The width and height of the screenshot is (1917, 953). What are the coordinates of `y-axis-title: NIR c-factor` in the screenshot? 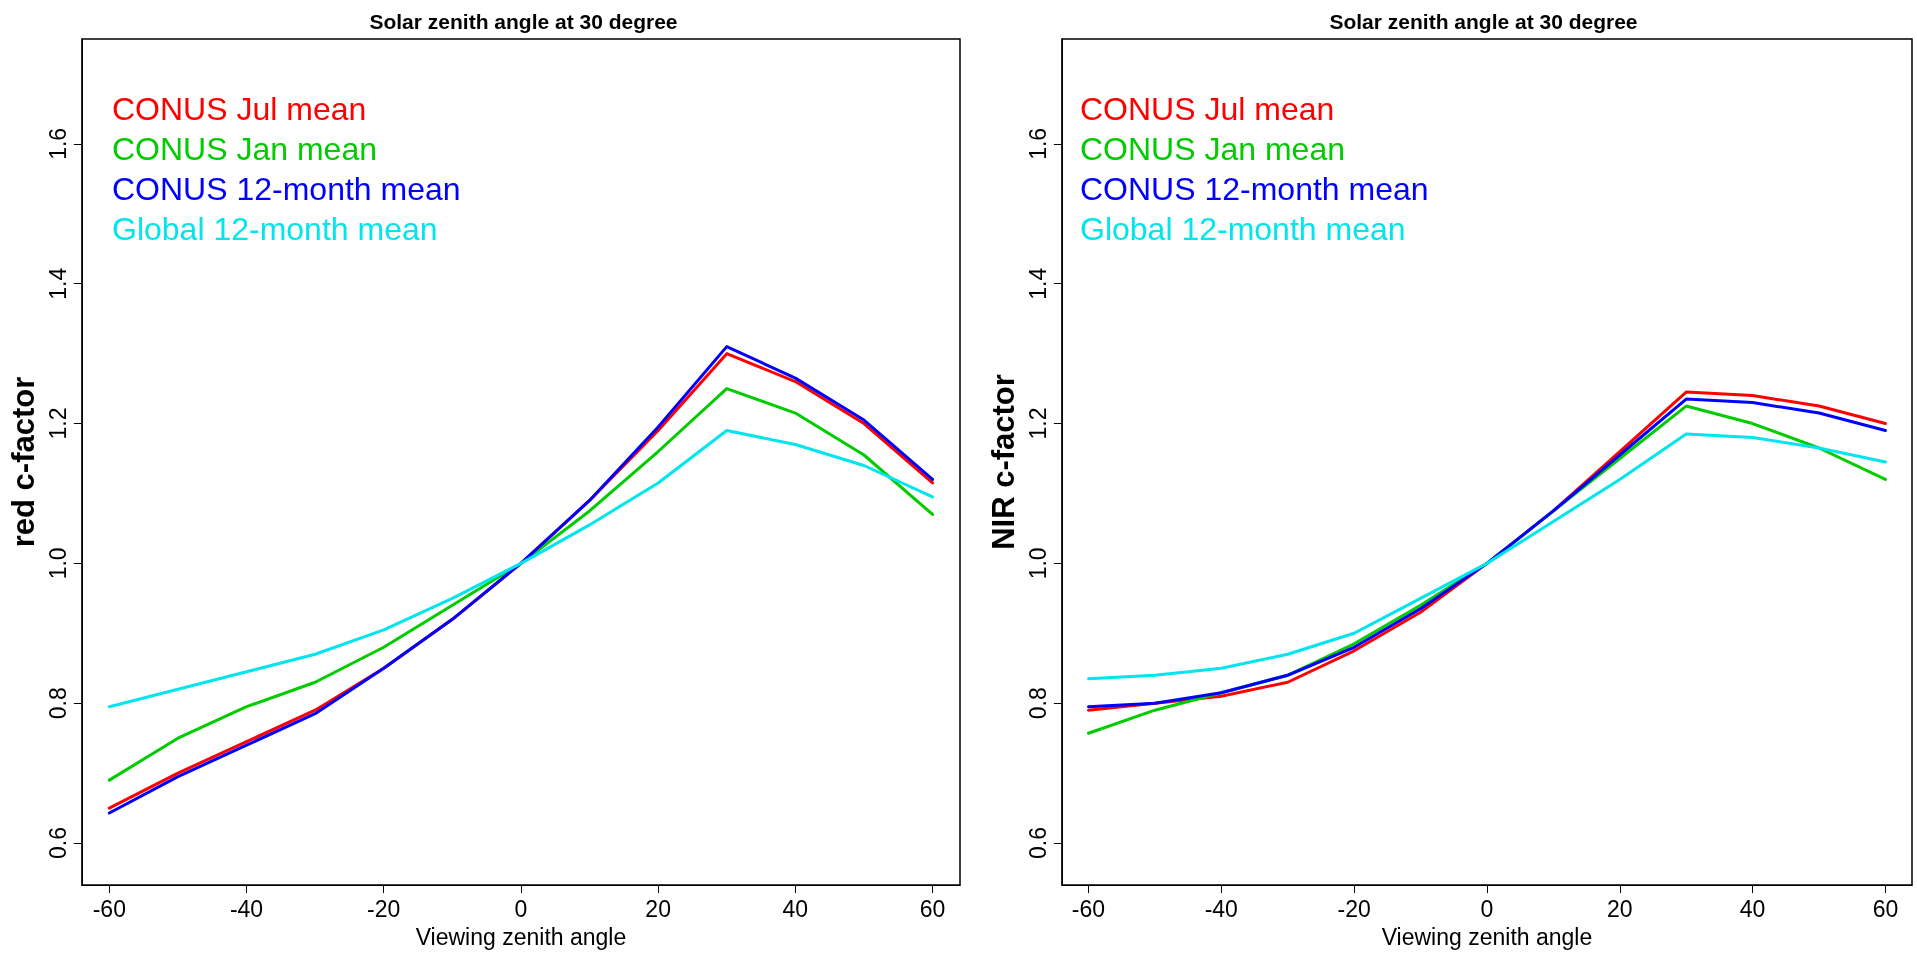 It's located at (1003, 462).